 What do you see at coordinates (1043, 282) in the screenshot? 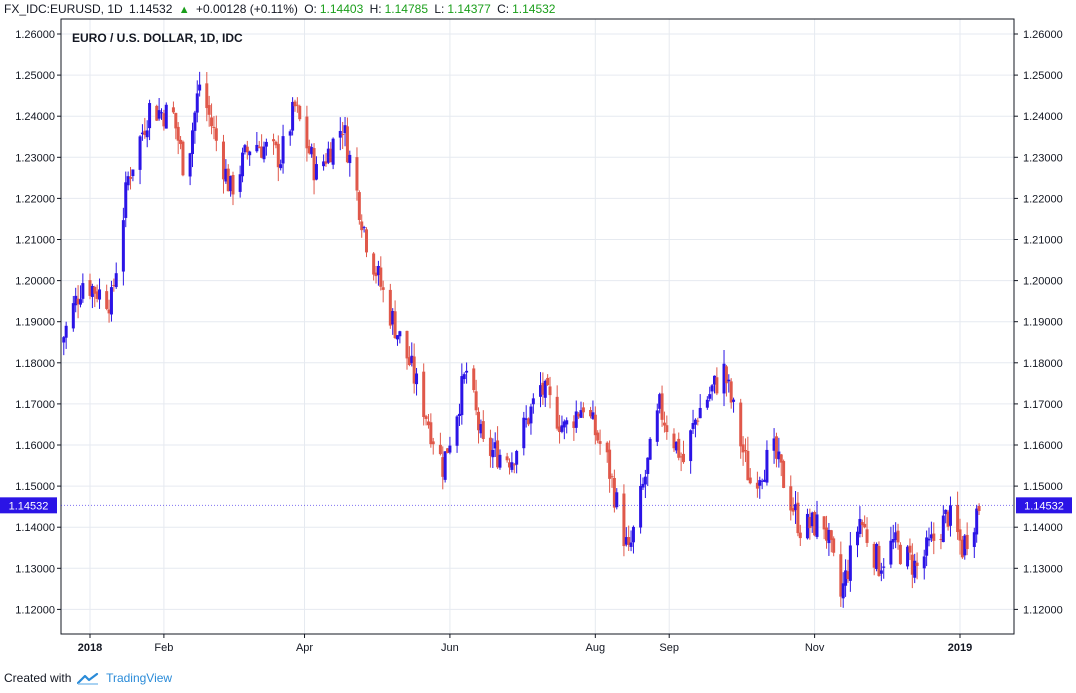
I see `y-tick-label: 1.20000` at bounding box center [1043, 282].